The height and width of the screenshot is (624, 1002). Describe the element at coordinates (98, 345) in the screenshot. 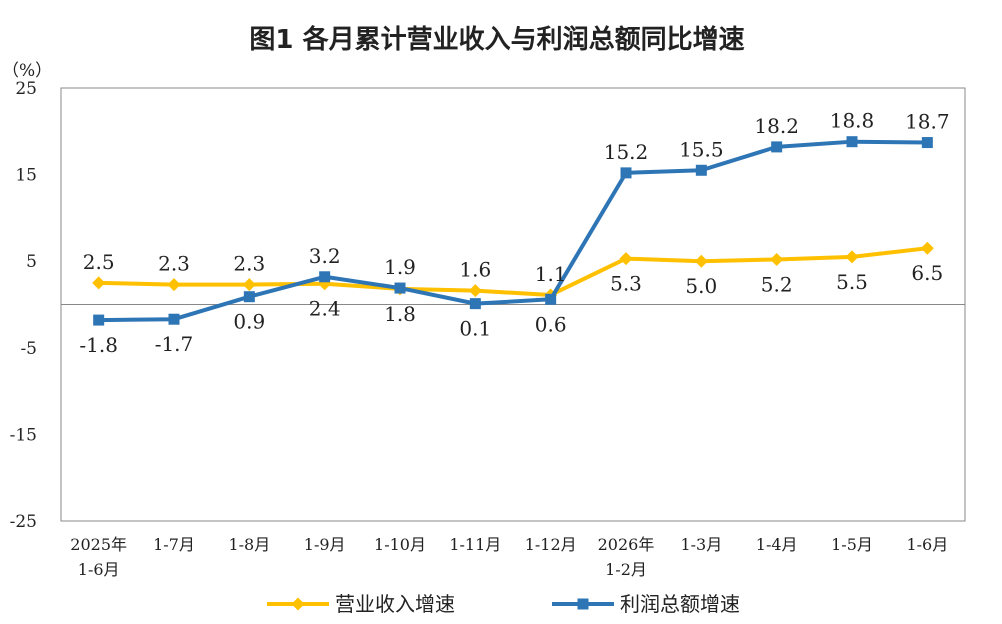

I see `data-label: -1.8` at that location.